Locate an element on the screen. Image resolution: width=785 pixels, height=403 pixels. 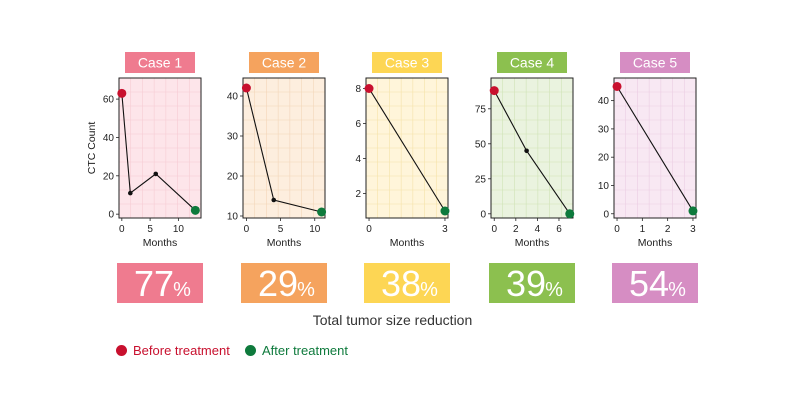
case-5-xtick-label: 3 is located at coordinates (693, 229).